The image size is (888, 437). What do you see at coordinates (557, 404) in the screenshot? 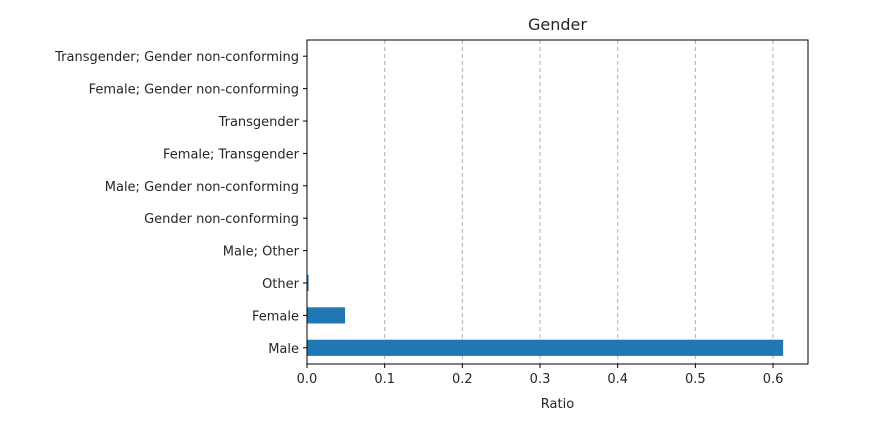
I see `x-axis-label: Ratio` at bounding box center [557, 404].